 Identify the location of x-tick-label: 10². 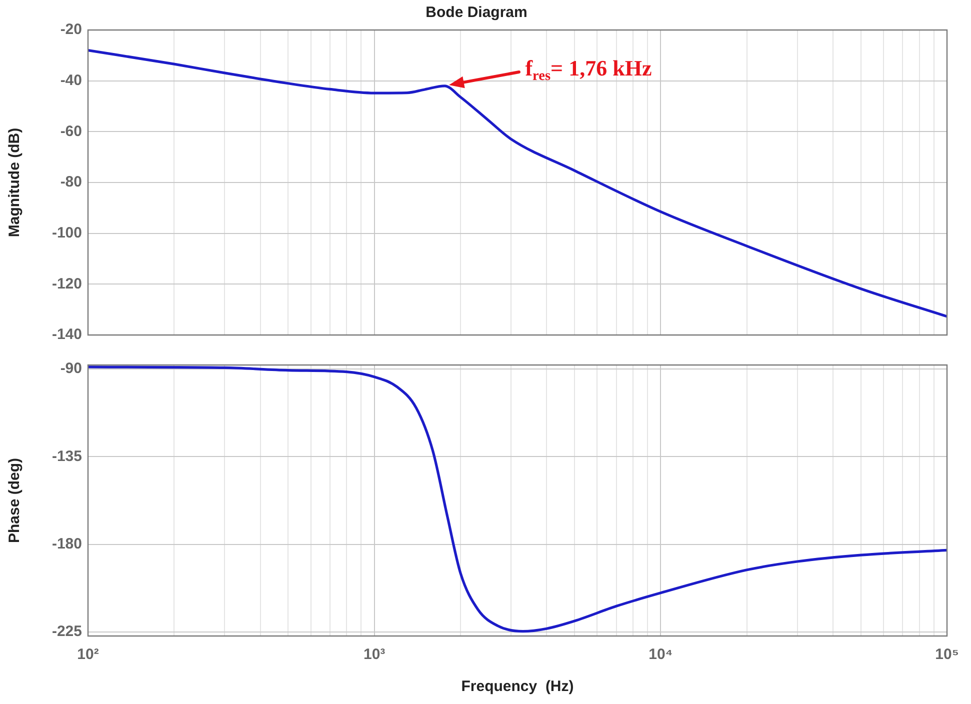
(88, 655).